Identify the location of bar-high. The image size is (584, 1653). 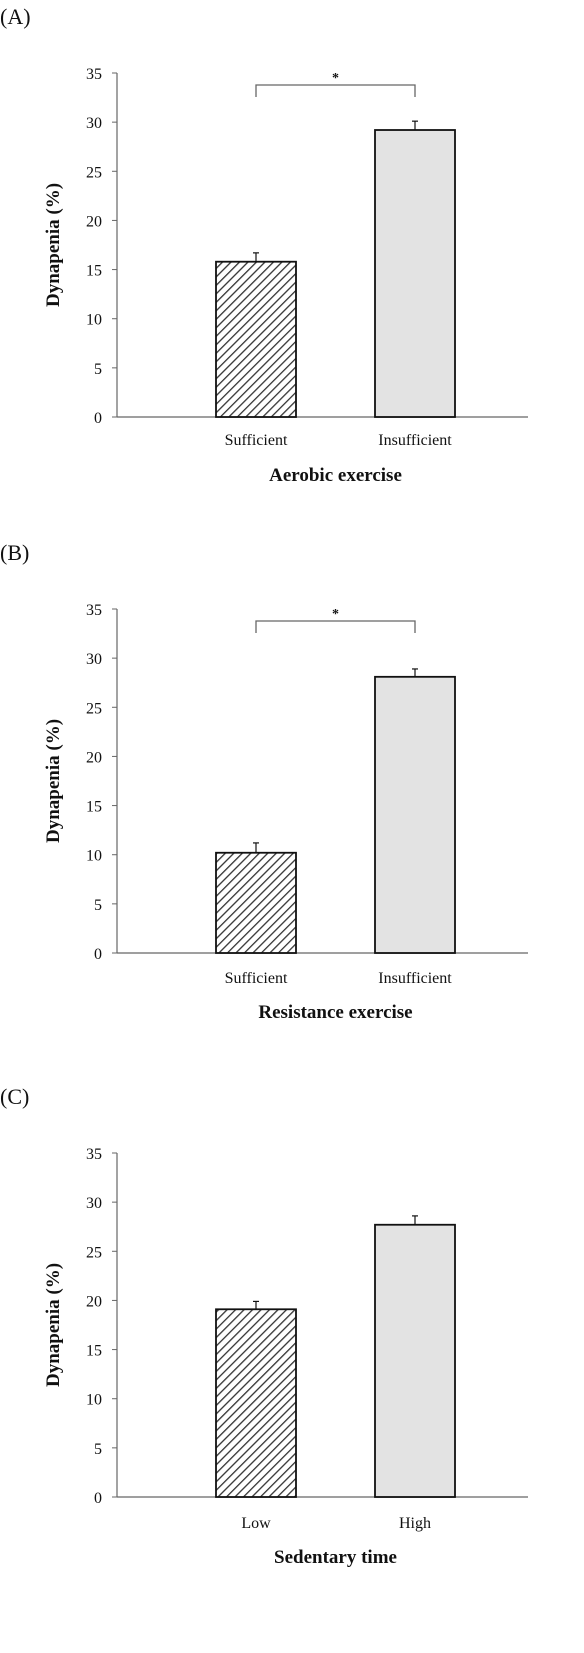
(415, 1360).